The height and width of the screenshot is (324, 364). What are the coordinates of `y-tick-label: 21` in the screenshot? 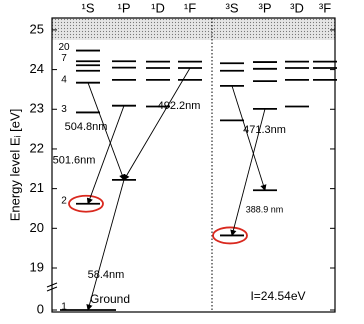 It's located at (37, 187).